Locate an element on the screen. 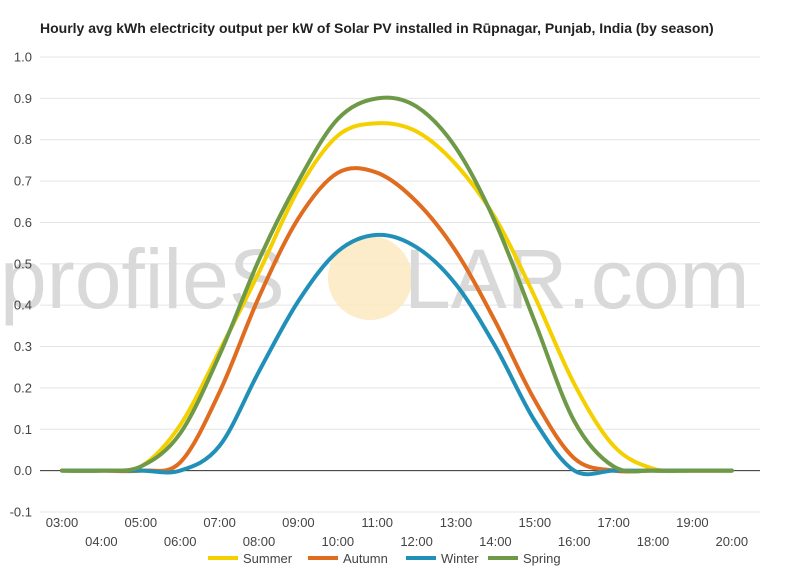 The height and width of the screenshot is (570, 800). watermark-sun is located at coordinates (370, 278).